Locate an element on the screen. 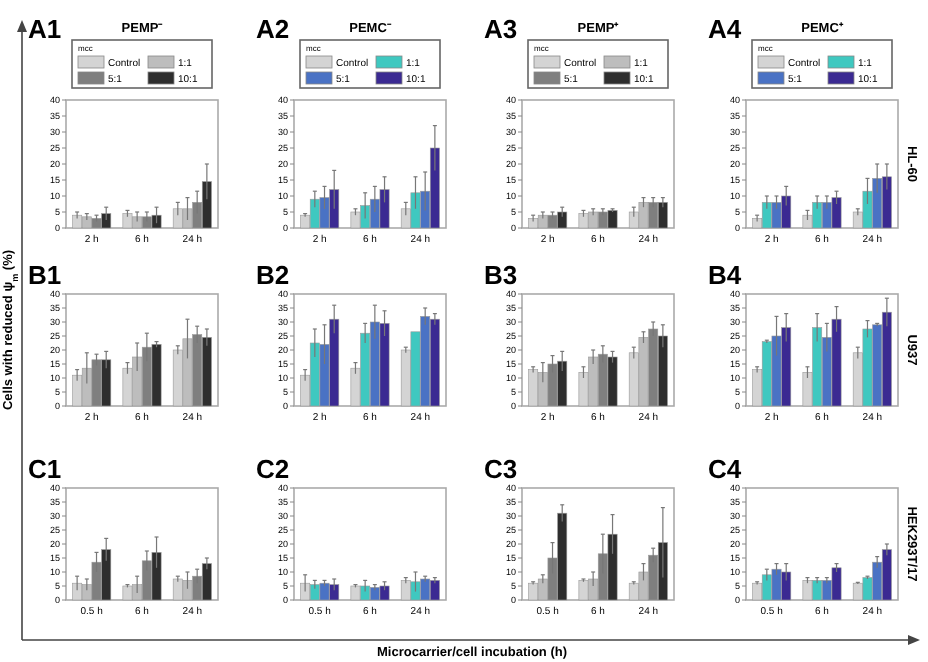  chart-title: C2 is located at coordinates (273, 469).